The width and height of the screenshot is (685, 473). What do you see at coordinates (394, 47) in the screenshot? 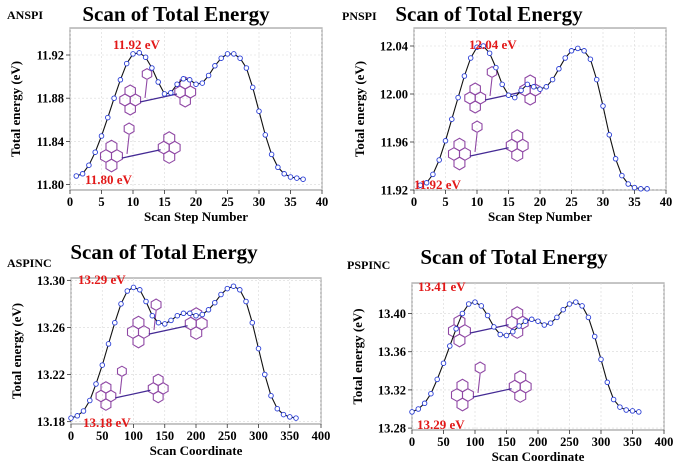
I see `y-tick-label: 12.04` at bounding box center [394, 47].